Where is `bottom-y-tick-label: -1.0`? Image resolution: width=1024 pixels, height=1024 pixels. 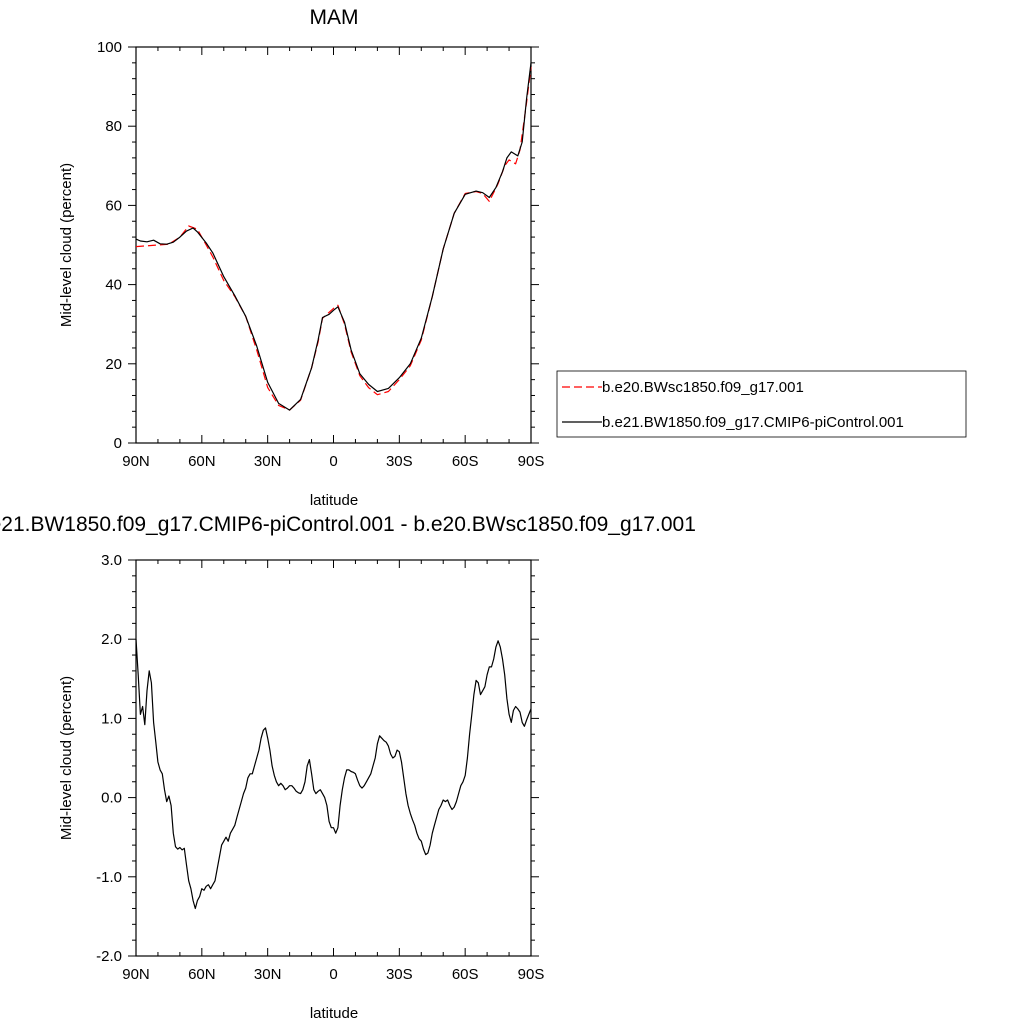 bottom-y-tick-label: -1.0 is located at coordinates (109, 877).